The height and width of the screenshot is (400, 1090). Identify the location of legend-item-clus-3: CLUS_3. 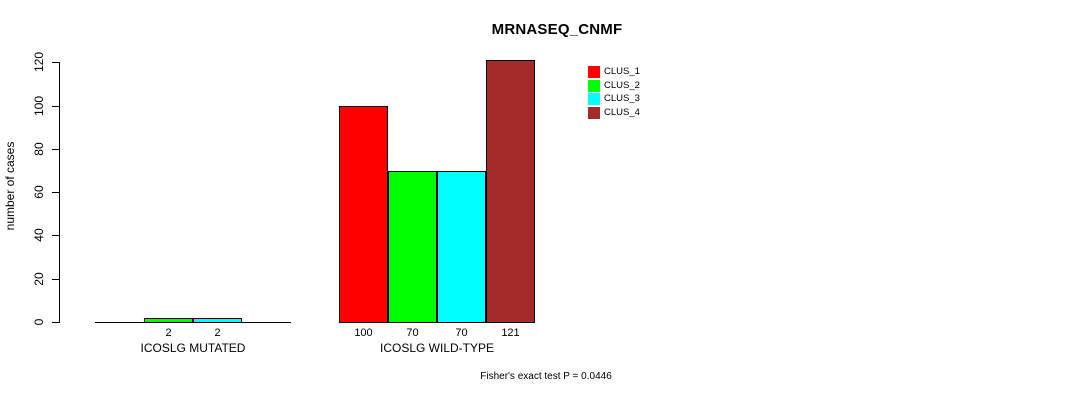
(614, 99).